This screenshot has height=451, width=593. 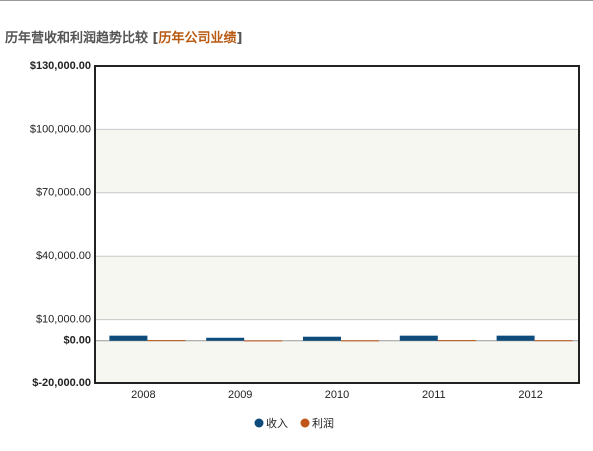 What do you see at coordinates (239, 38) in the screenshot?
I see `bracket: ]` at bounding box center [239, 38].